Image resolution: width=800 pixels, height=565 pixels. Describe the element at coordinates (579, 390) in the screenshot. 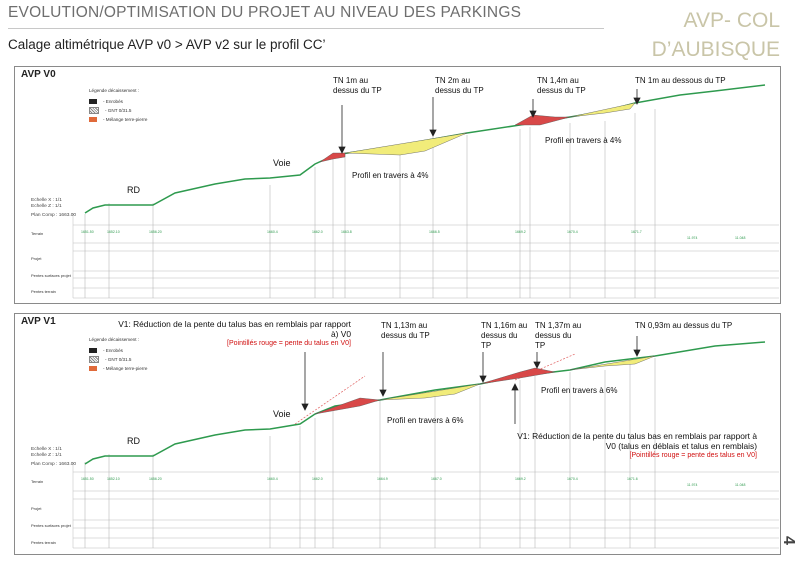

I see `label-profil-2: Profil en travers à 6%` at that location.